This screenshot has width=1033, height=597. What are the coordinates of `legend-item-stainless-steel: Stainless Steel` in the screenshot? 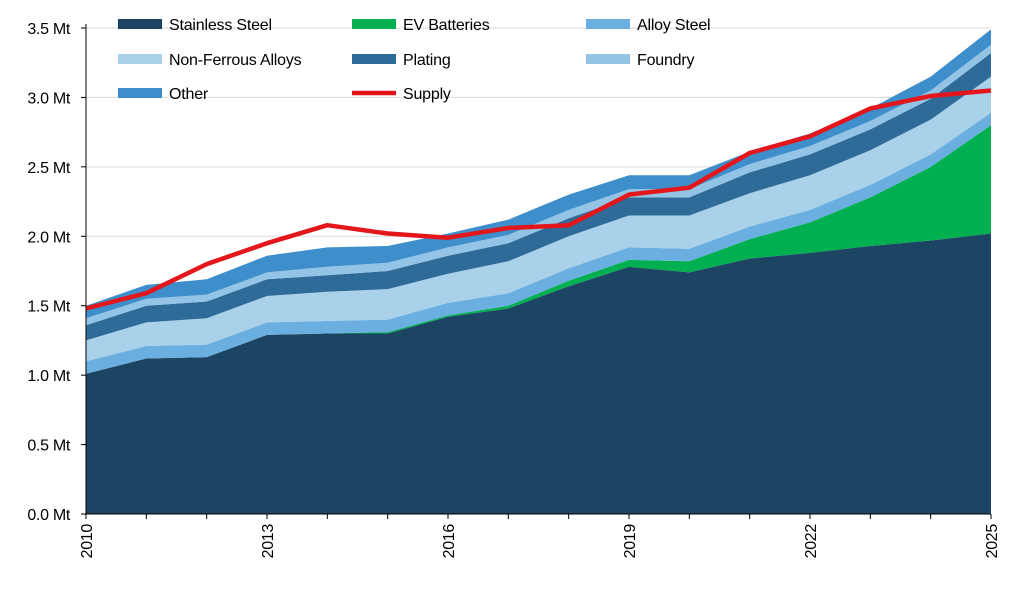 It's located at (195, 25).